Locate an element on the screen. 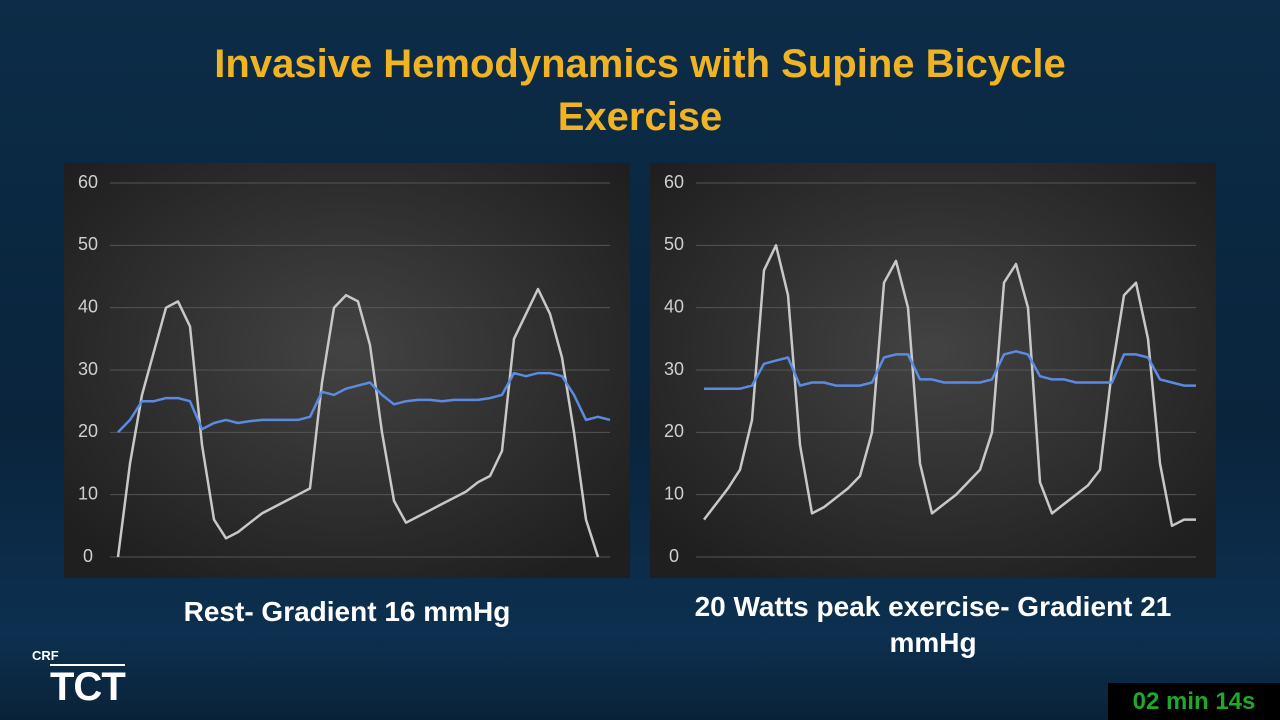 Image resolution: width=1280 pixels, height=720 pixels. timer: 02 min 14s is located at coordinates (1194, 701).